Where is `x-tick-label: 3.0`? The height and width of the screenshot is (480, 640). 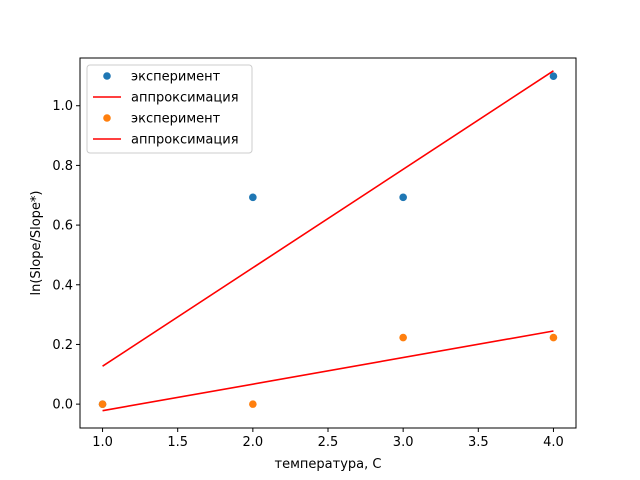 x-tick-label: 3.0 is located at coordinates (403, 442).